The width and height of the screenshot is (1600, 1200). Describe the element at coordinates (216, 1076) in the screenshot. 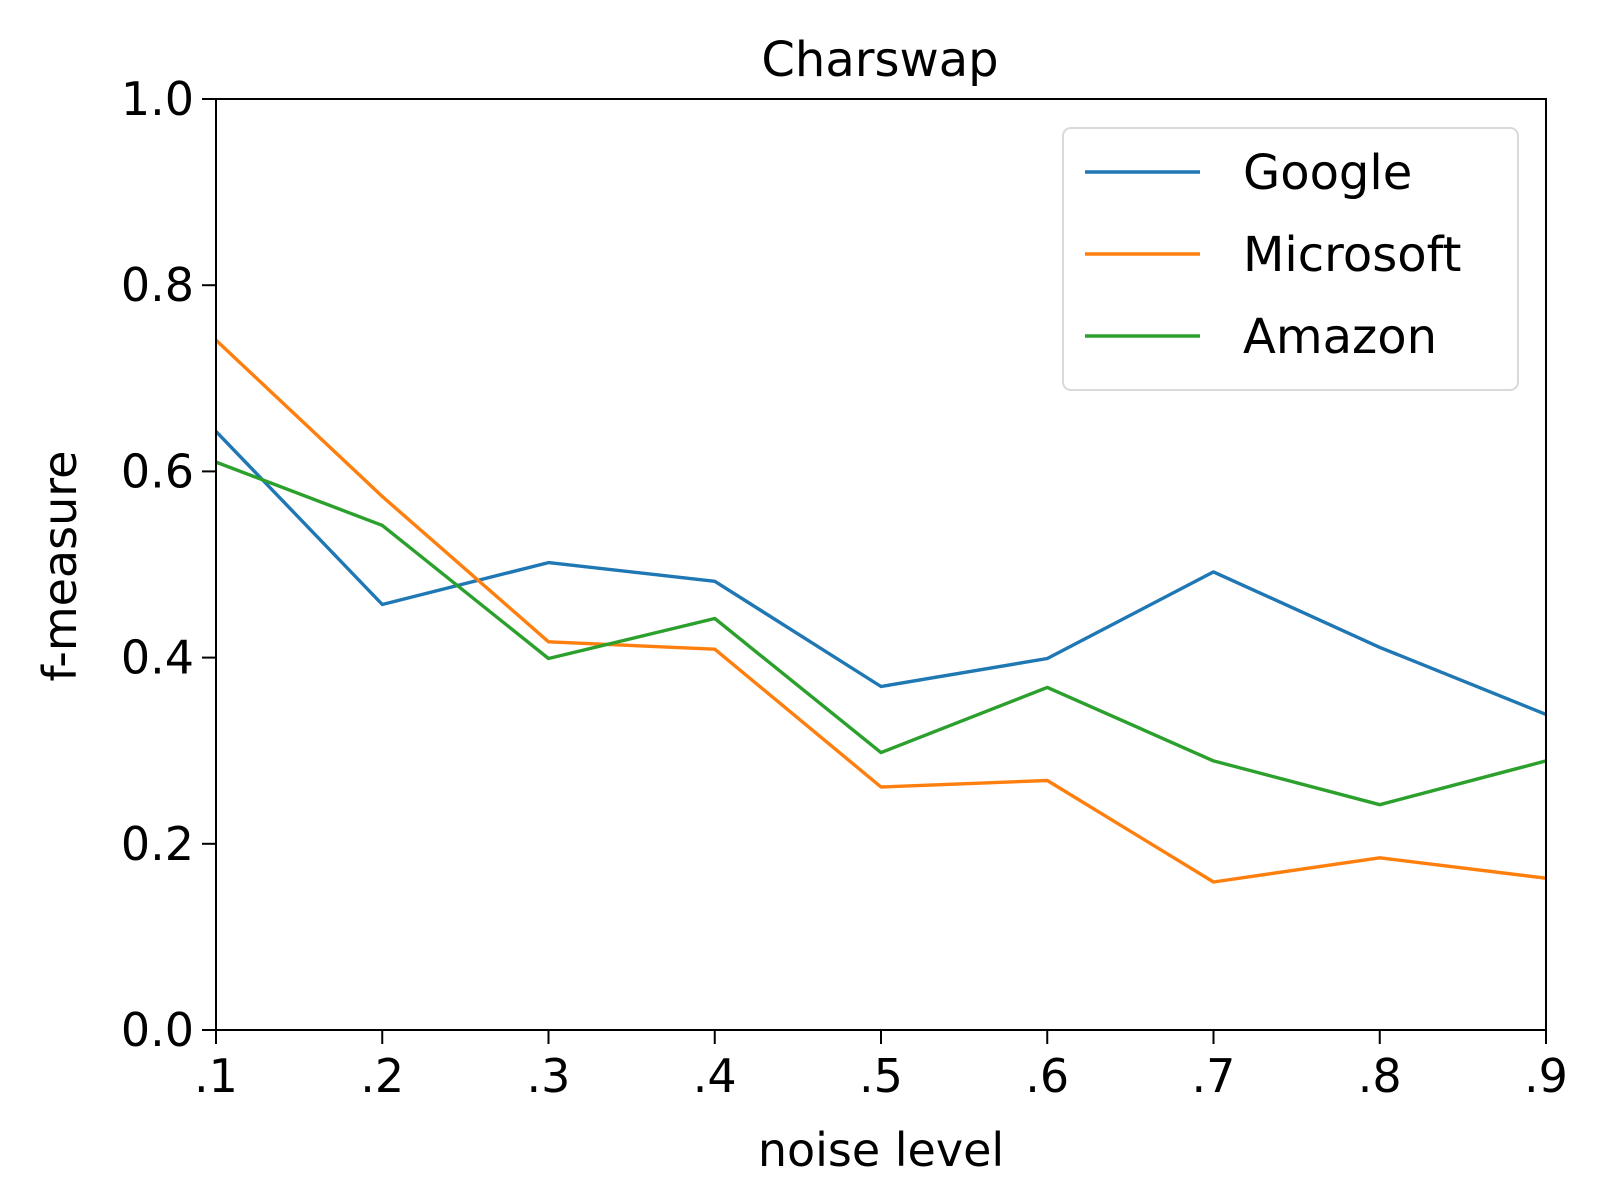

I see `x-tick-label: .1` at that location.